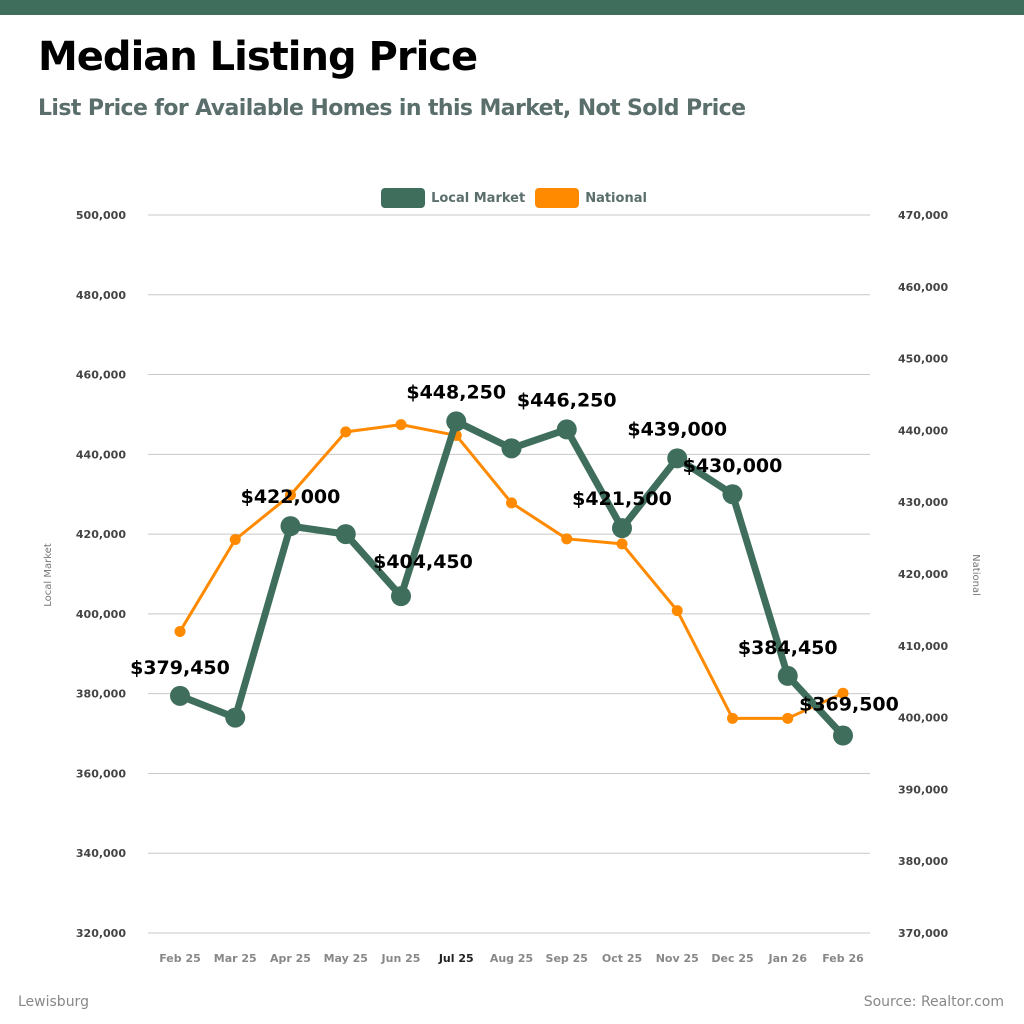 Image resolution: width=1024 pixels, height=1024 pixels. What do you see at coordinates (923, 861) in the screenshot?
I see `y-right-tick-label: 380,000` at bounding box center [923, 861].